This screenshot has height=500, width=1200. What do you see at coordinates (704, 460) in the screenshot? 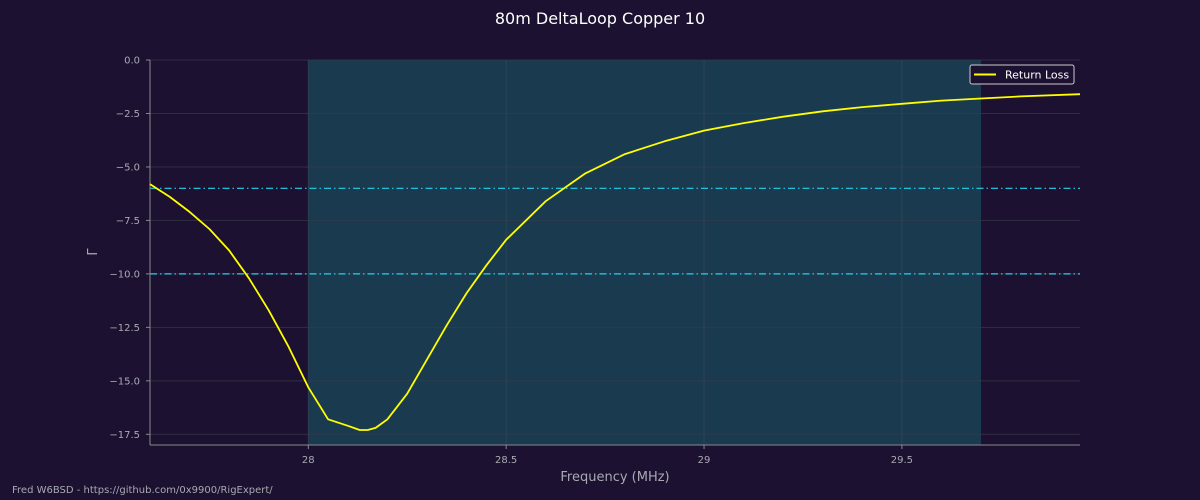
I see `x-tick-label-2: 29` at bounding box center [704, 460].